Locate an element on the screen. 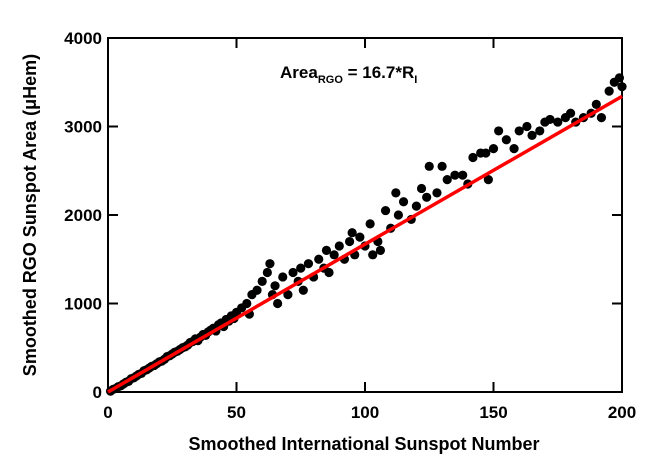 Image resolution: width=654 pixels, height=467 pixels. x-tick-label: 0 is located at coordinates (107, 412).